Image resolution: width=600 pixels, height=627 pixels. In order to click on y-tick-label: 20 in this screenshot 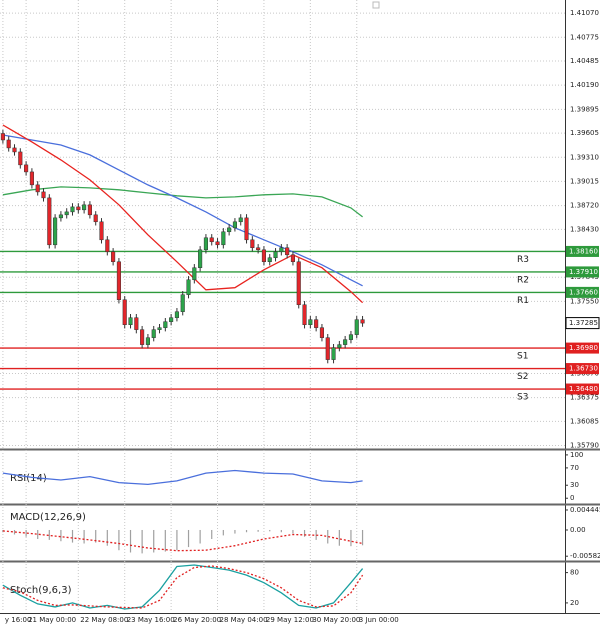, I will do `click(574, 603)`.